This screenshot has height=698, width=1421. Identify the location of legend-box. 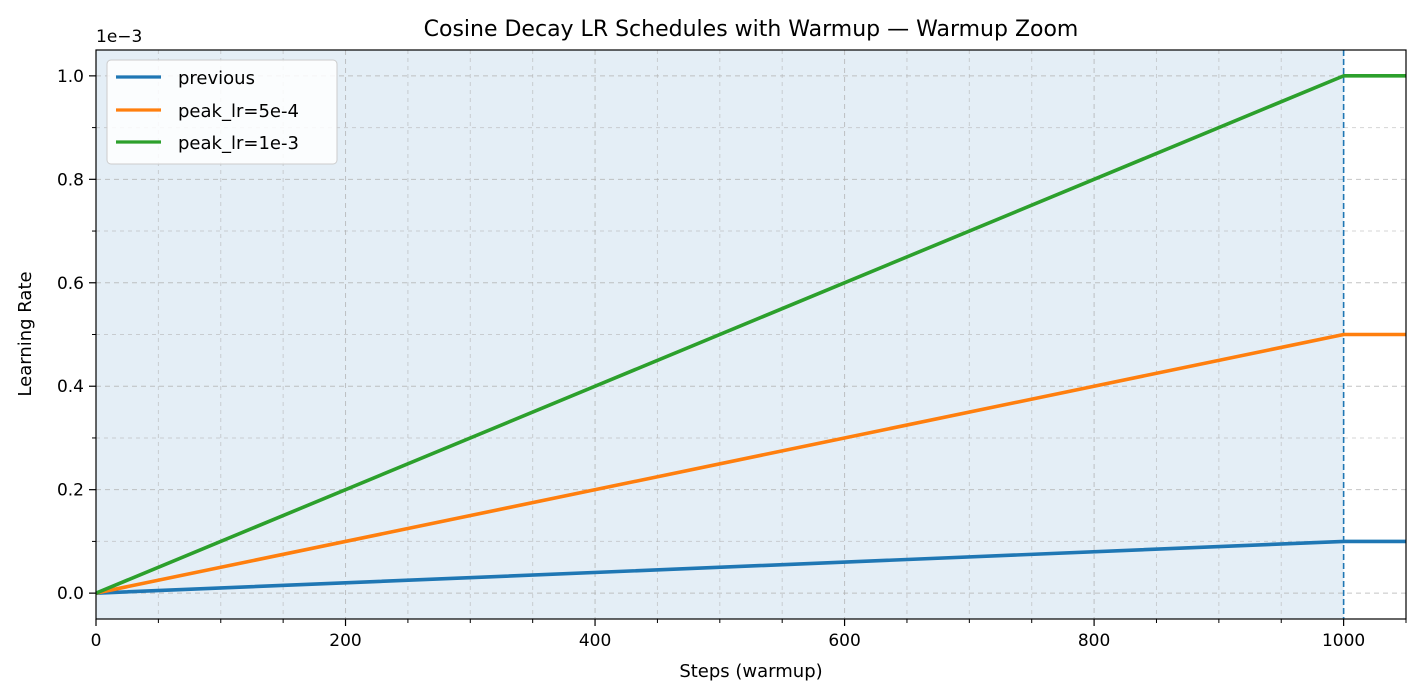
(222, 112).